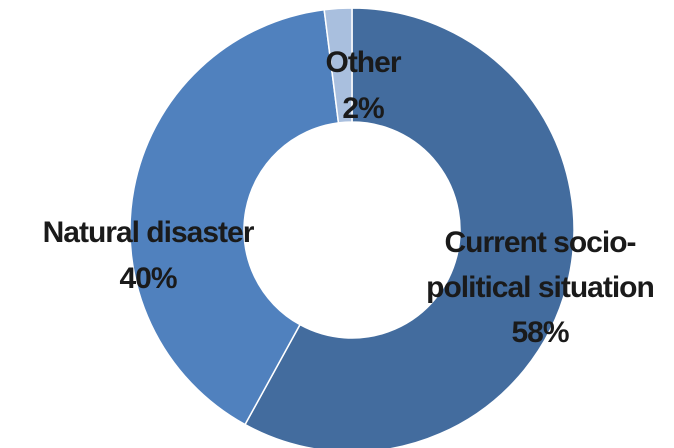 The height and width of the screenshot is (448, 674). I want to click on slice-label-current-socio-political-situation: Current socio-, so click(539, 242).